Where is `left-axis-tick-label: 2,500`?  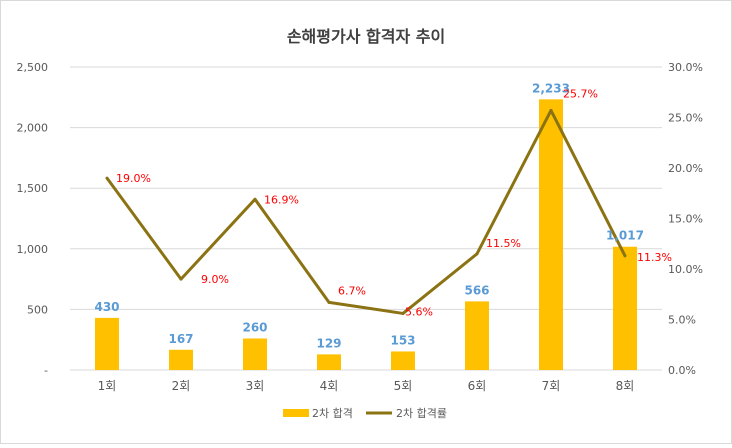 left-axis-tick-label: 2,500 is located at coordinates (33, 67).